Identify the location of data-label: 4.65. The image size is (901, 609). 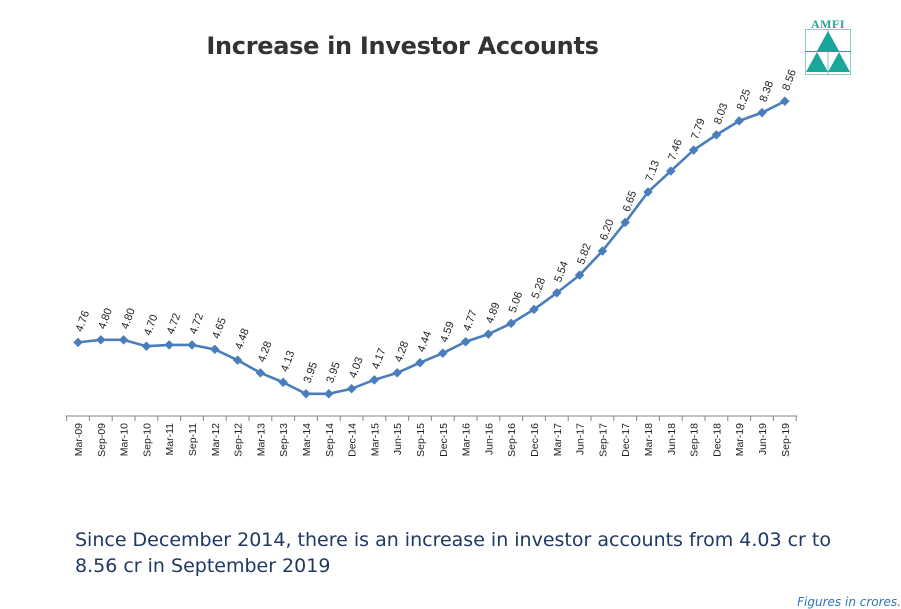
(219, 328).